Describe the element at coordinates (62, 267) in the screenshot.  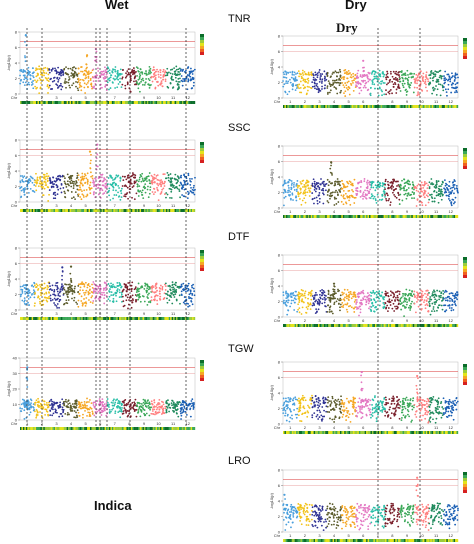
I see `peak-top-point` at that location.